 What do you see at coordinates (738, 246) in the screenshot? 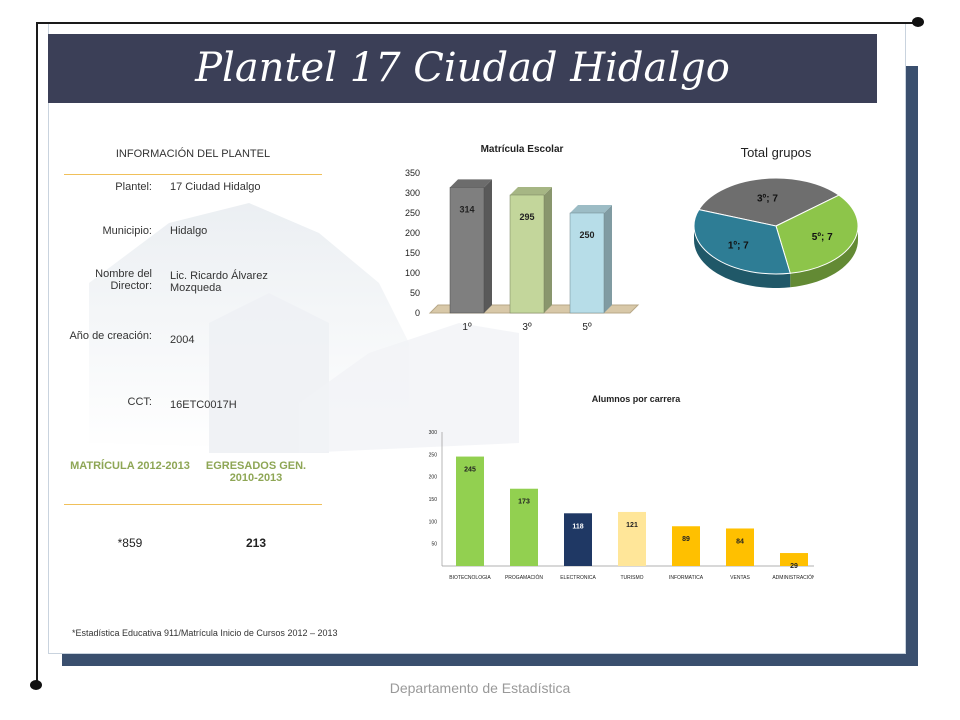
I see `pie-slice-label: 1º; 7` at bounding box center [738, 246].